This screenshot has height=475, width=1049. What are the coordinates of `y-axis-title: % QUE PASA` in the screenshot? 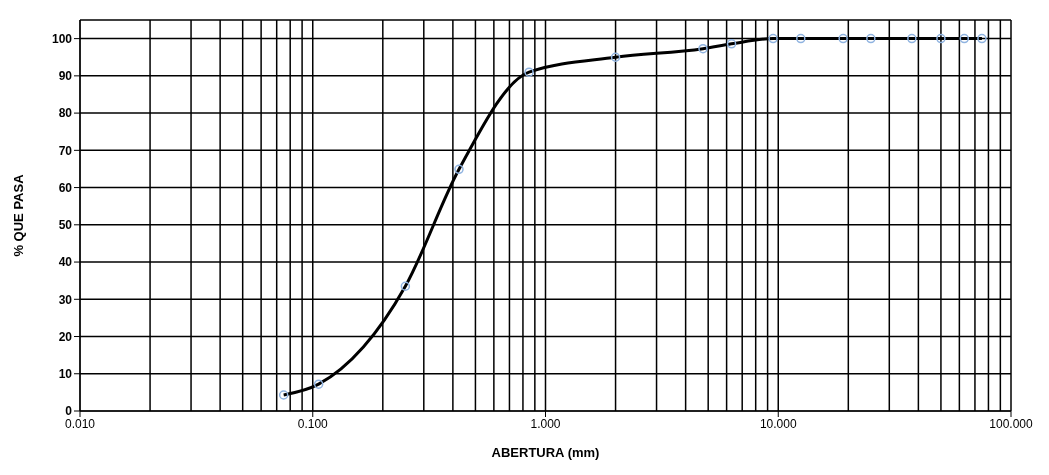 It's located at (18, 215).